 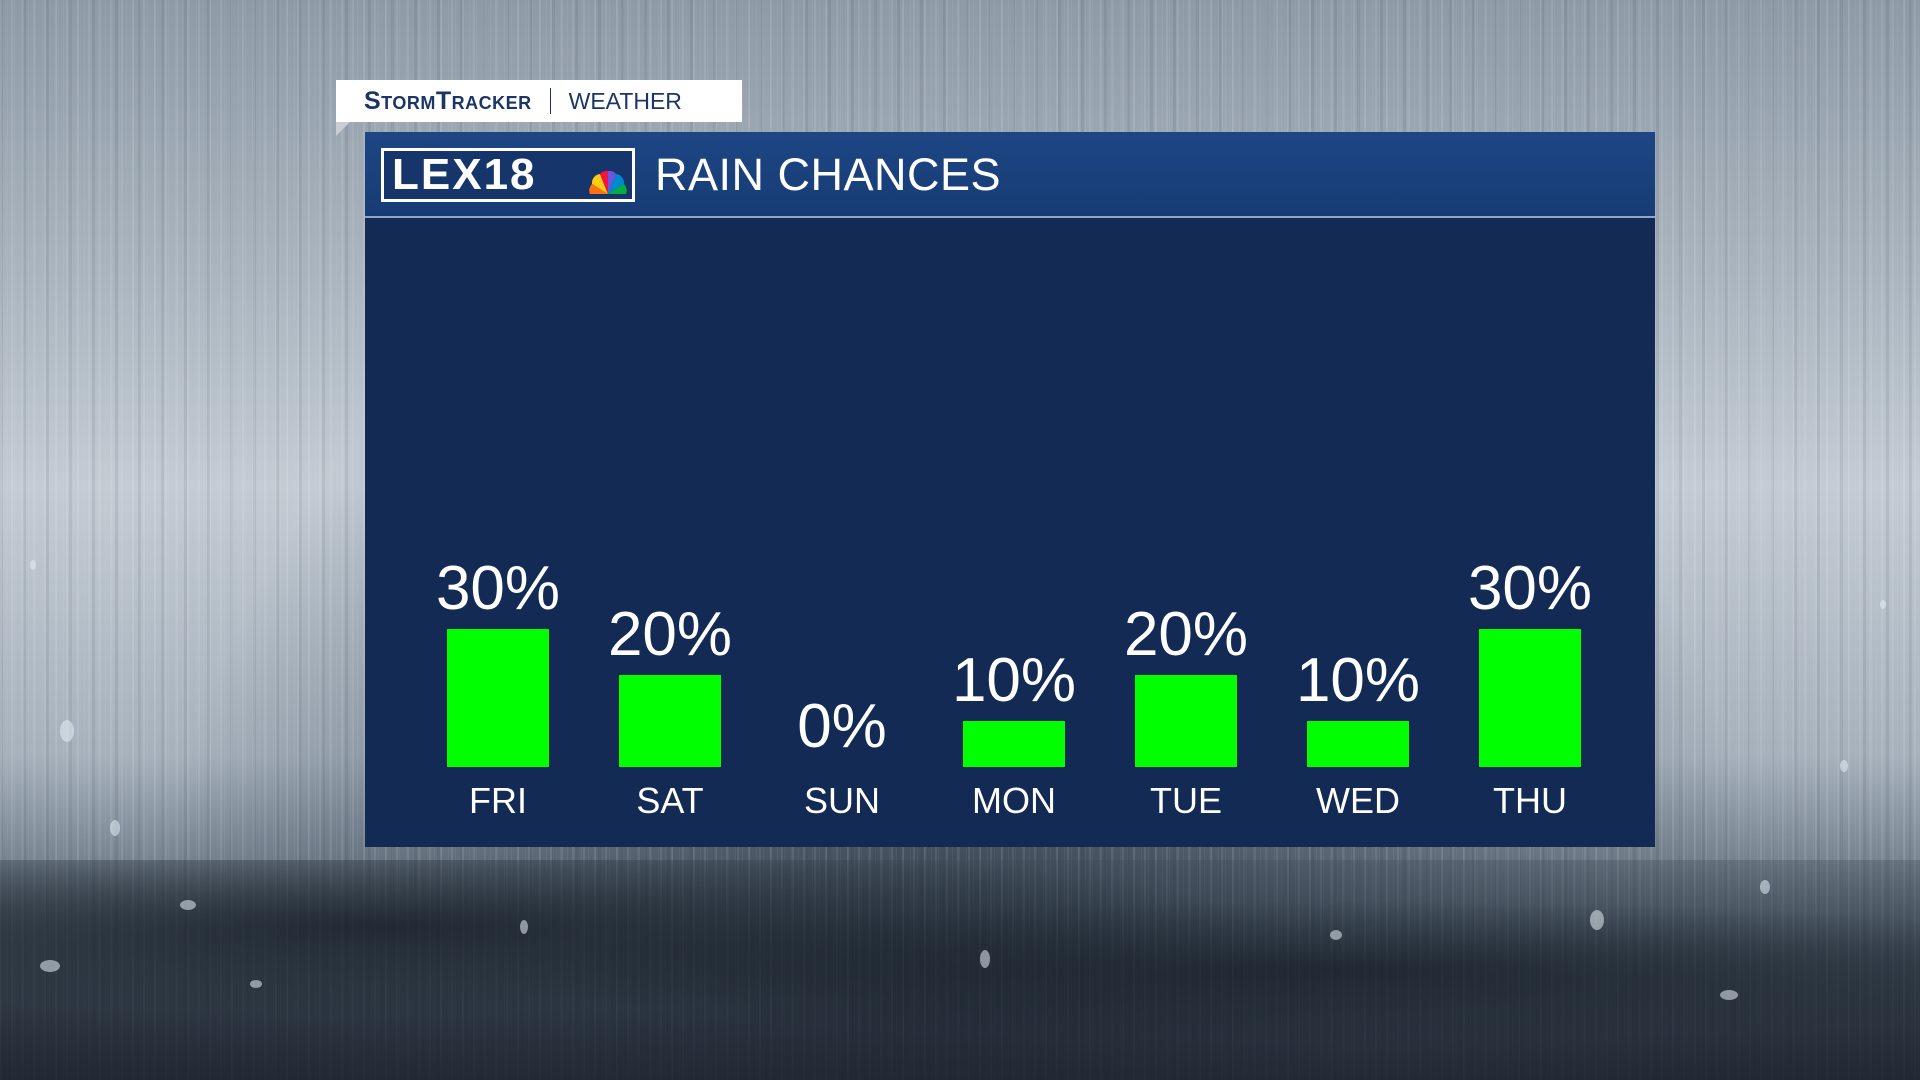 I want to click on weather-label: WEATHER, so click(x=625, y=100).